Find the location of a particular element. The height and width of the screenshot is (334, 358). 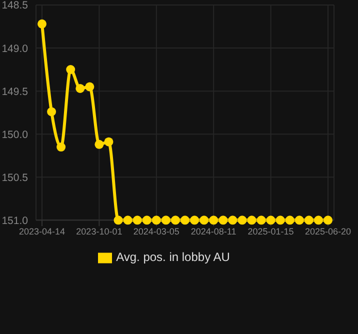

legend-label: Avg. pos. in lobby AU is located at coordinates (173, 257).